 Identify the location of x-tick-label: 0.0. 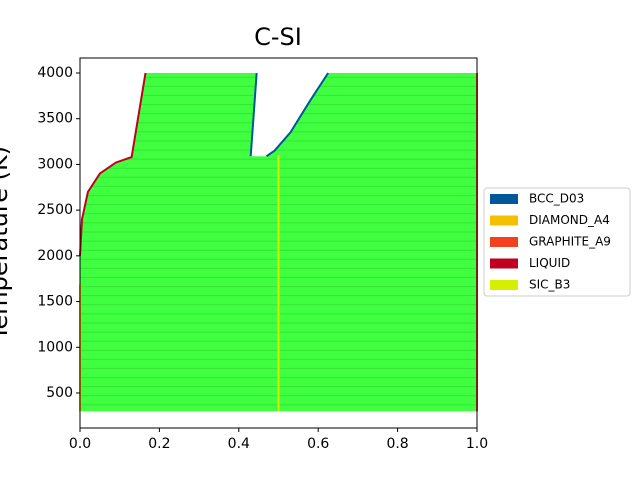
(80, 444).